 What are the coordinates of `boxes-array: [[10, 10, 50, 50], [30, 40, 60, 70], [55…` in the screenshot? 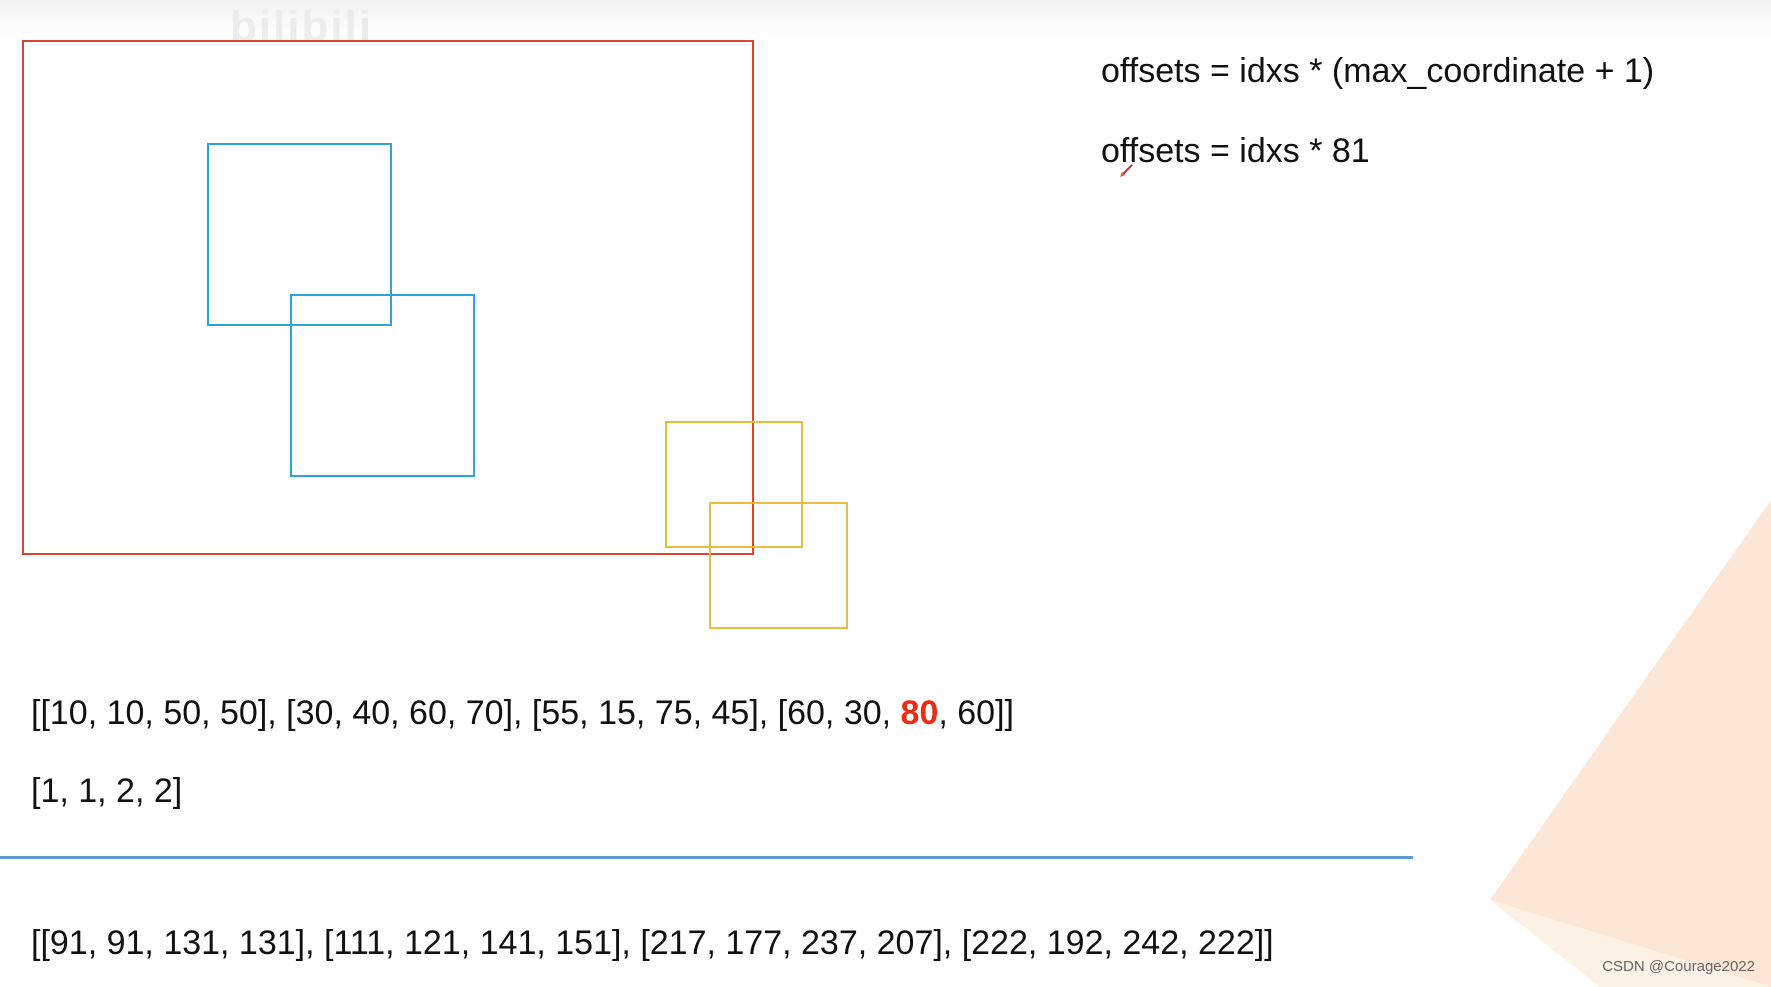 It's located at (522, 713).